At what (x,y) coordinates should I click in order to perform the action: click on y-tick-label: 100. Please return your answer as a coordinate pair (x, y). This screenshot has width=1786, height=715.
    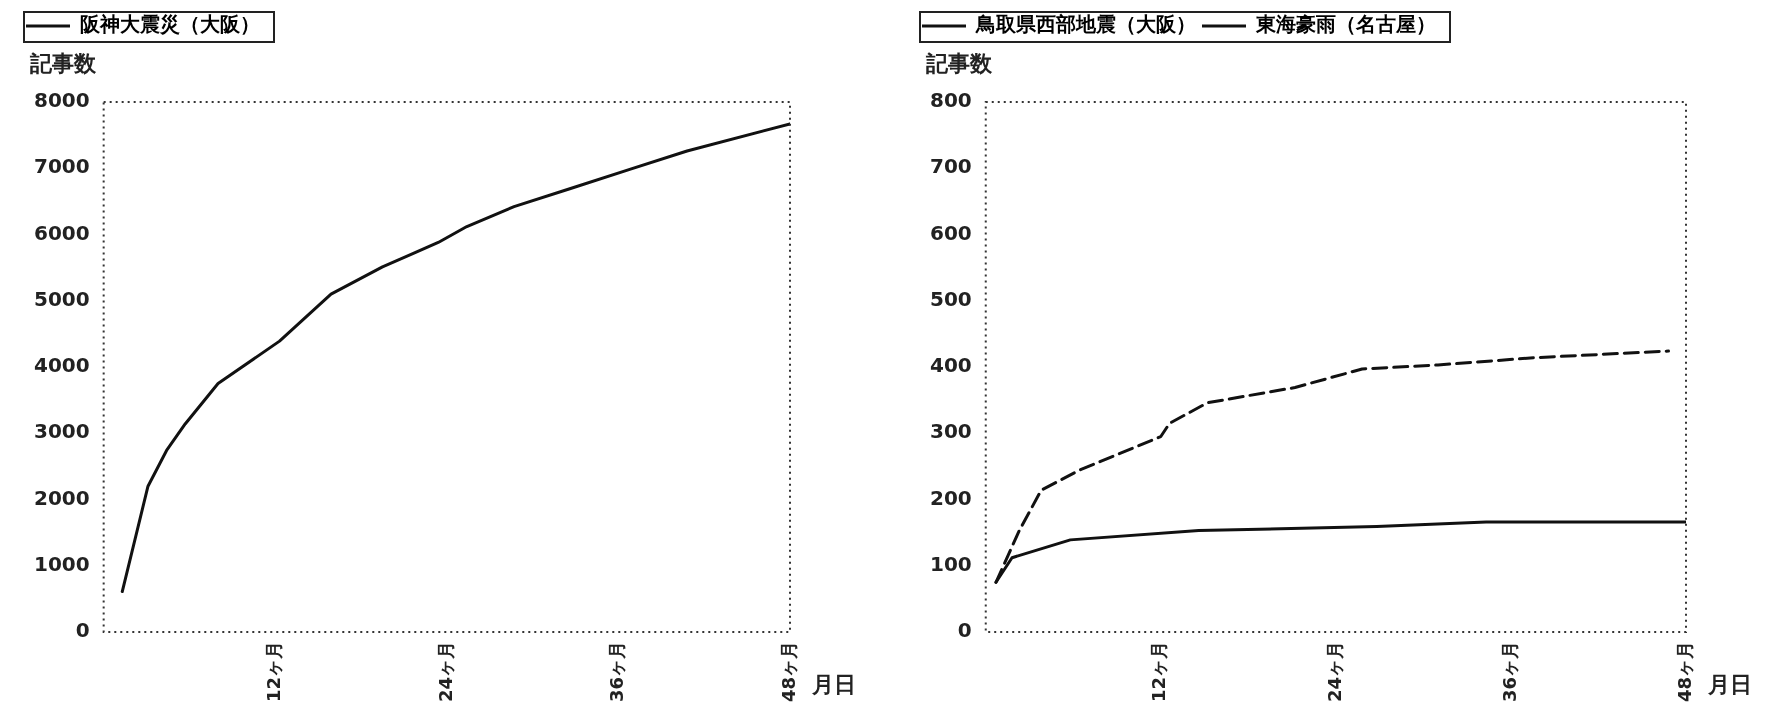
    Looking at the image, I should click on (951, 563).